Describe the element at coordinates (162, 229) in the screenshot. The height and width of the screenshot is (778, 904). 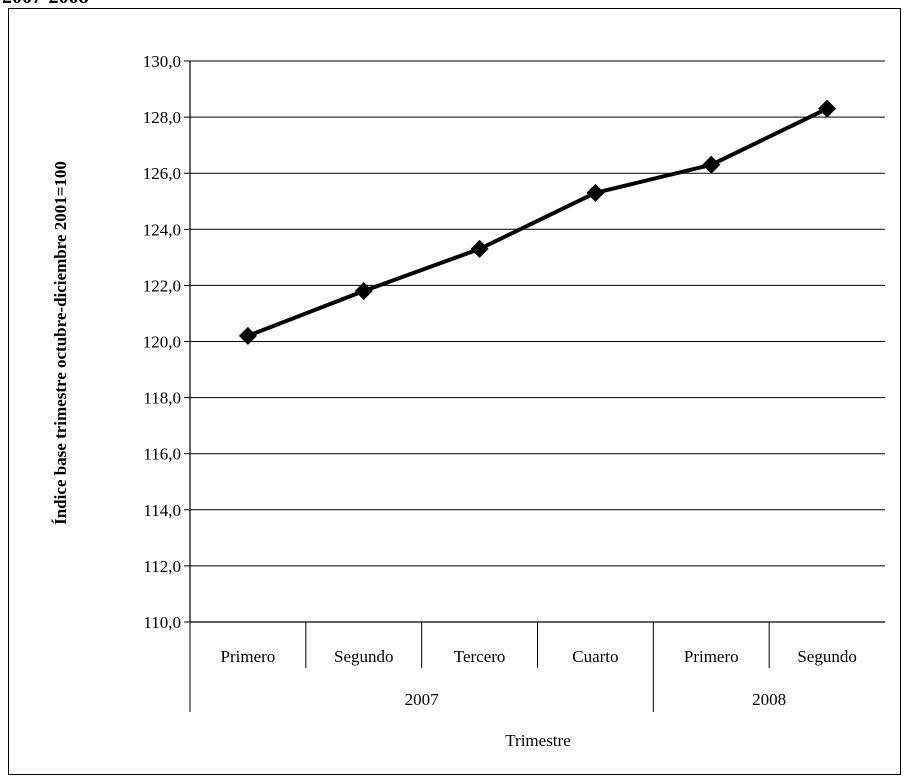
I see `y-tick-label: 124,0` at that location.